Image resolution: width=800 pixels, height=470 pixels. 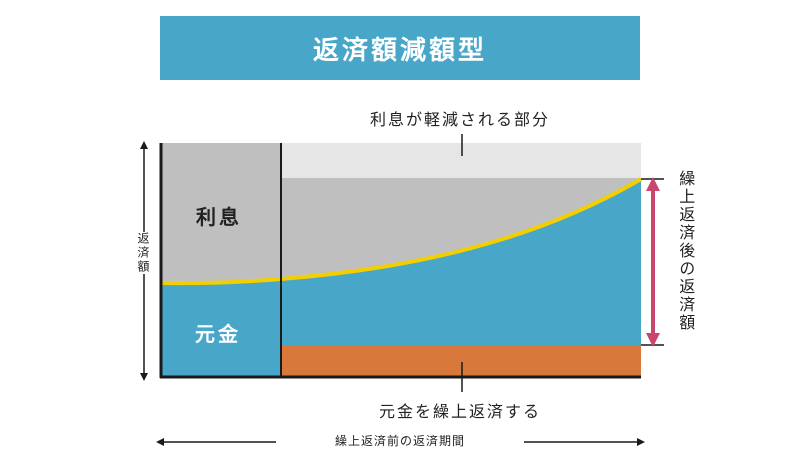 What do you see at coordinates (143, 253) in the screenshot?
I see `payment-amount-label: 返済額` at bounding box center [143, 253].